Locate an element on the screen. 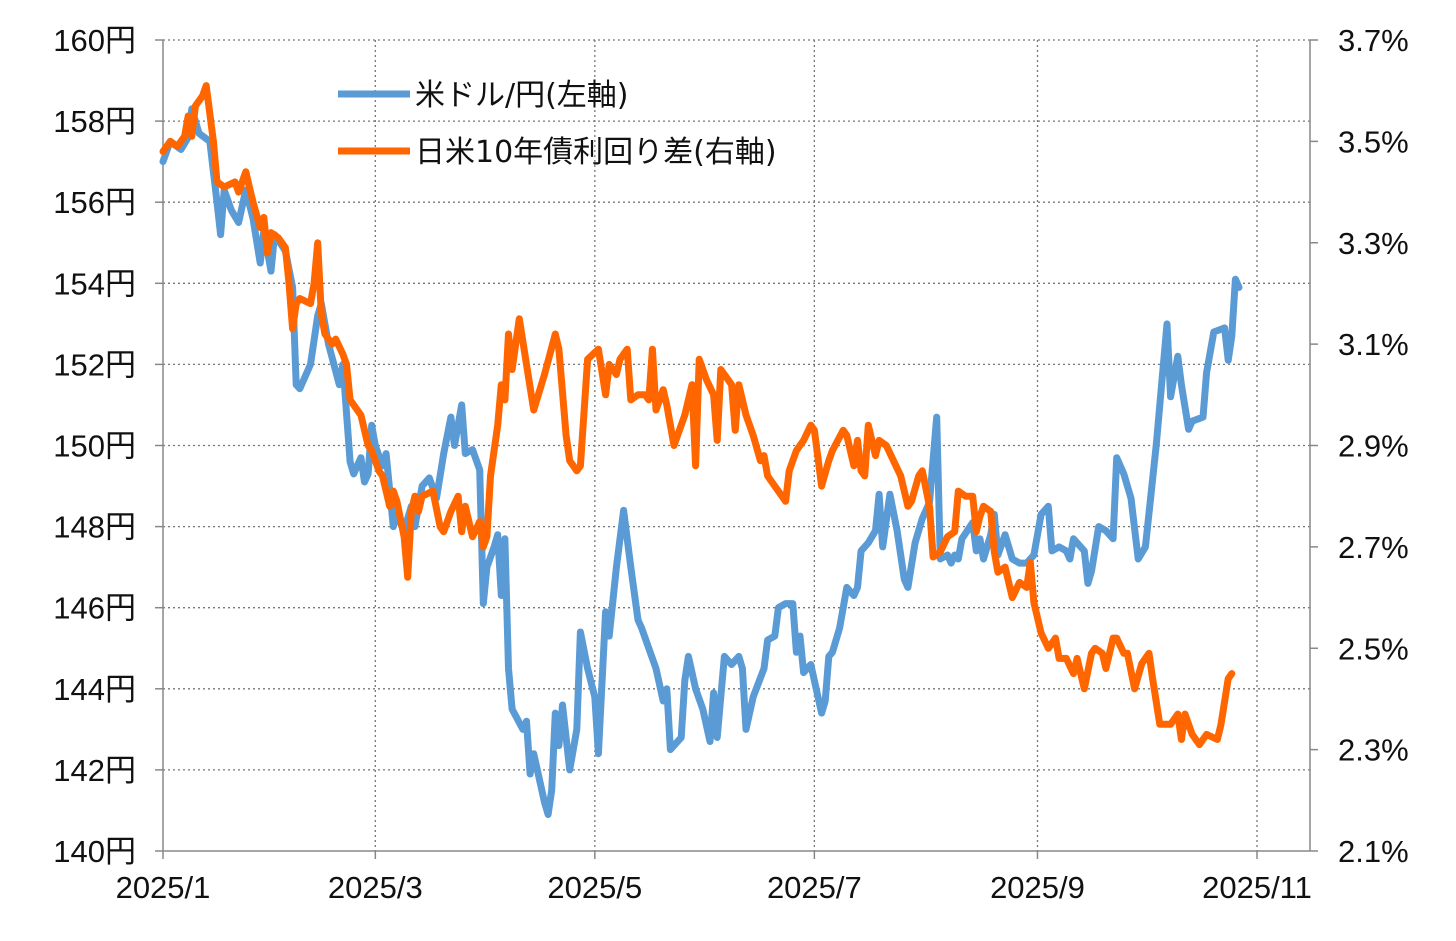  left-tick-label: 160円 is located at coordinates (94, 40).